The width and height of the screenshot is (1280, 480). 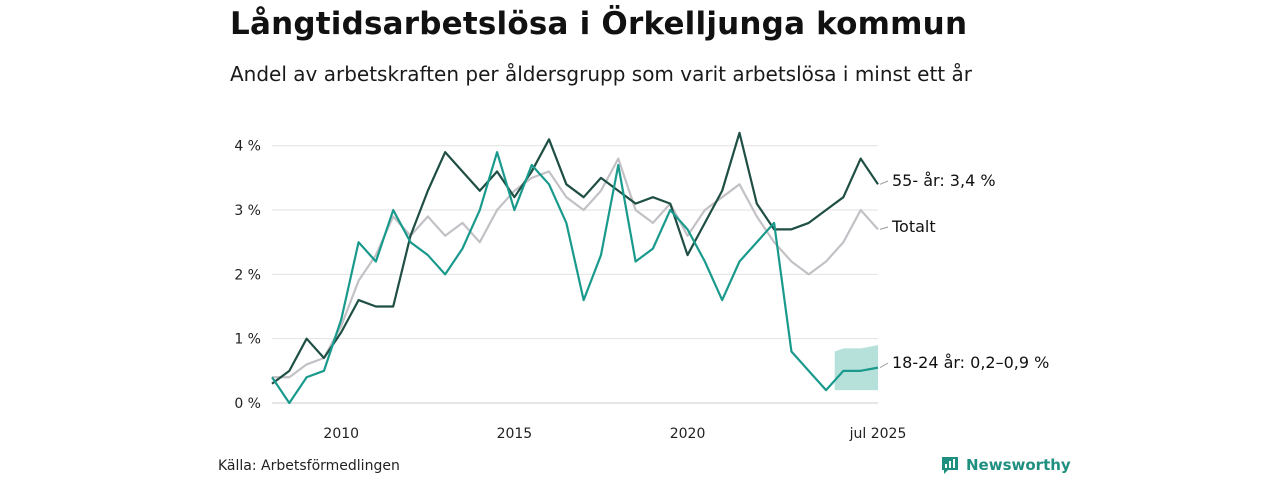 What do you see at coordinates (944, 180) in the screenshot?
I see `series-end-label-55plus: 55- år: 3,4 %` at bounding box center [944, 180].